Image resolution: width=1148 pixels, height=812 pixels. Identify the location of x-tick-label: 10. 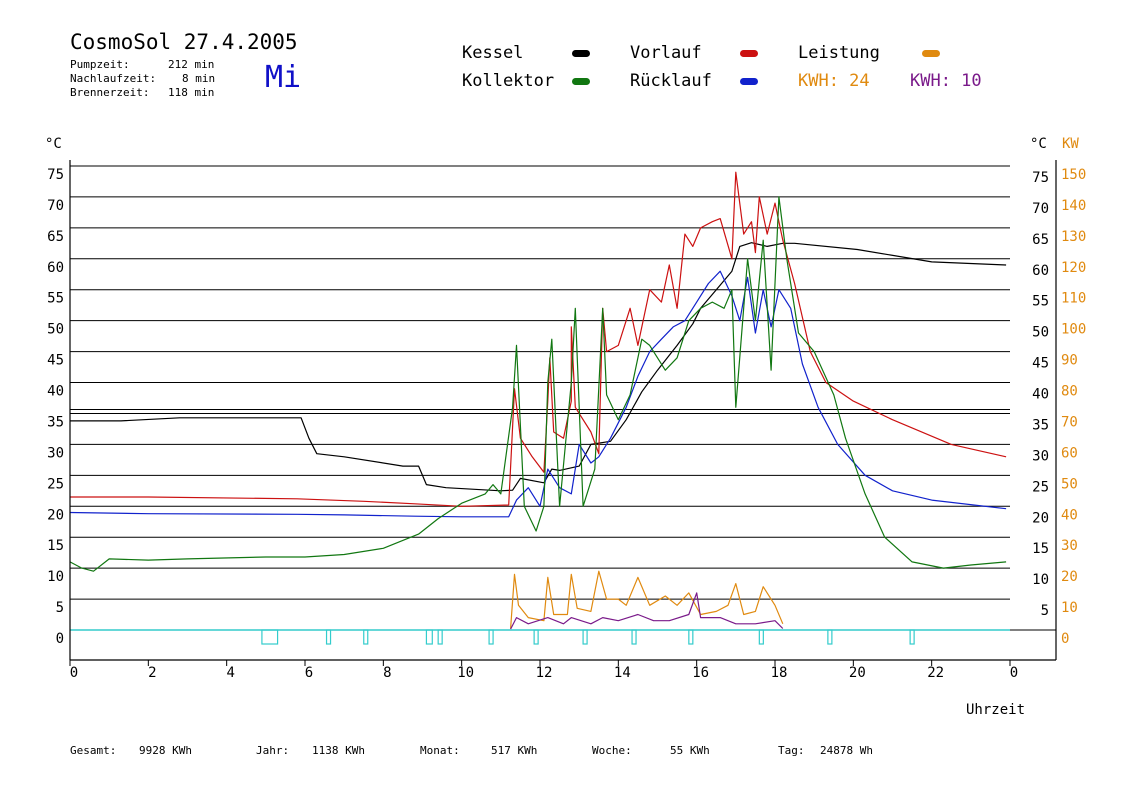
(465, 673).